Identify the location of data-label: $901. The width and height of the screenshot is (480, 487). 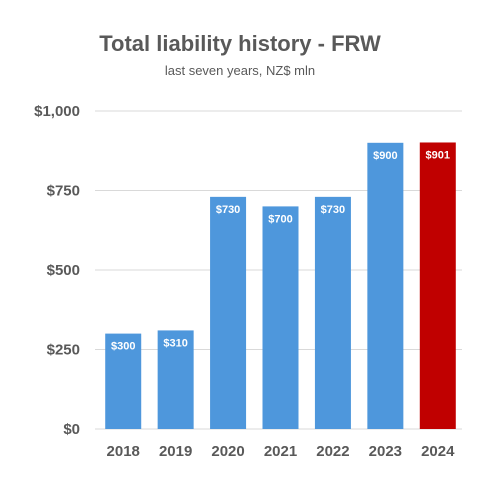
(438, 155).